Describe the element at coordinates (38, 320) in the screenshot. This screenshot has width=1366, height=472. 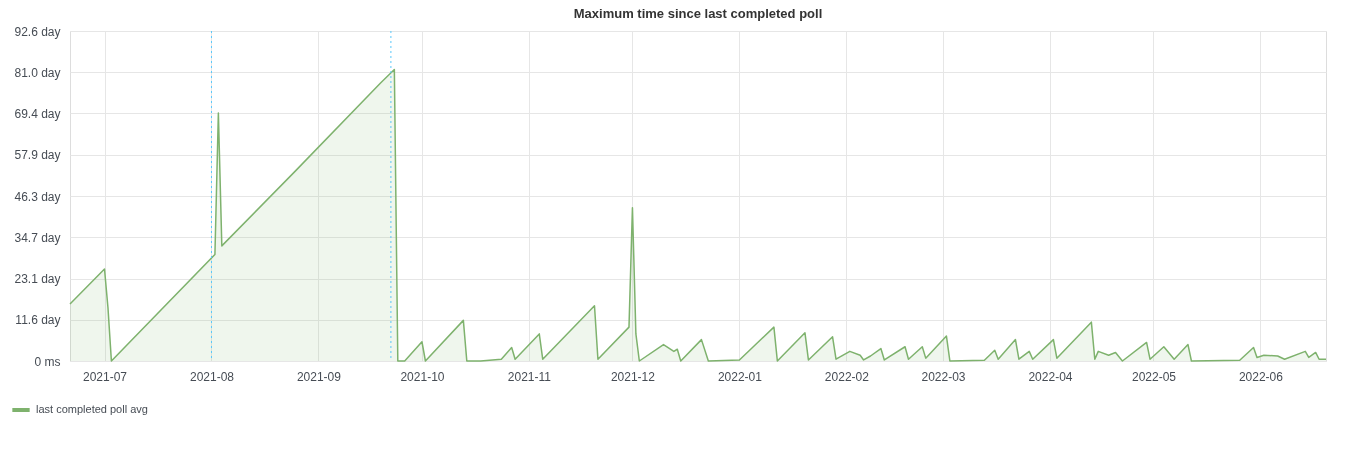
I see `y-tick-label: 11.6 day` at that location.